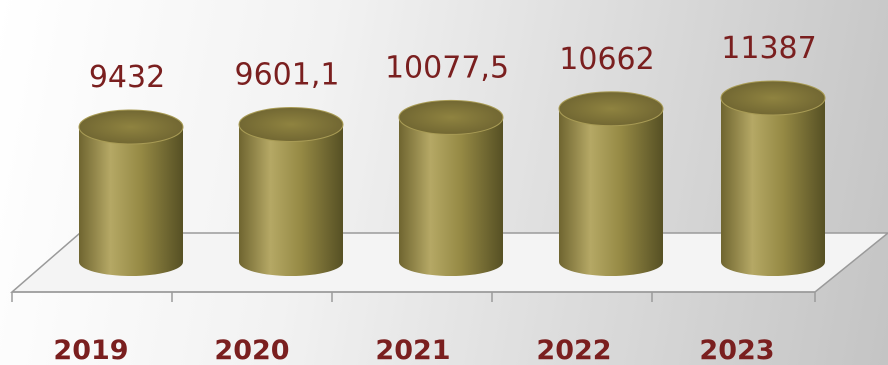  I want to click on category-labels: 2019 2020 2021 2022 2023, so click(413, 350).